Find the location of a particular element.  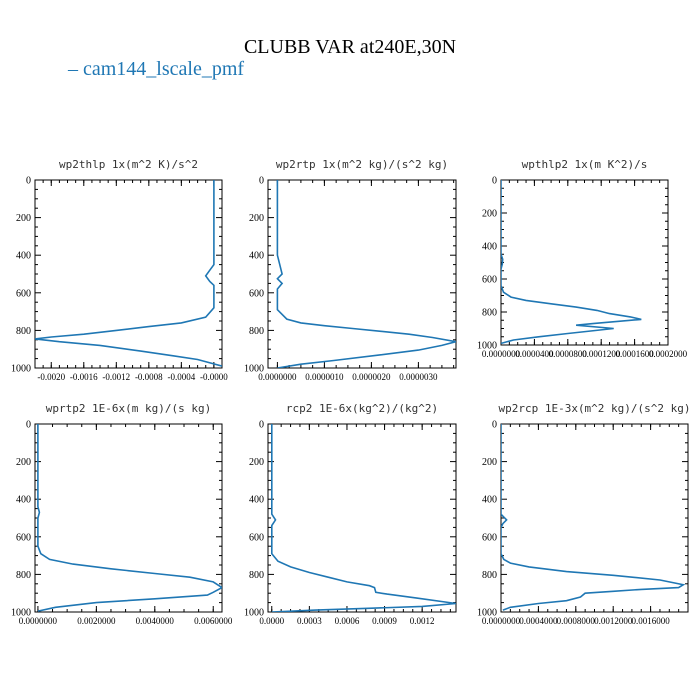

panel-title: wp2rtp 1x(m^2 kg)/(s^2 kg) is located at coordinates (362, 164).